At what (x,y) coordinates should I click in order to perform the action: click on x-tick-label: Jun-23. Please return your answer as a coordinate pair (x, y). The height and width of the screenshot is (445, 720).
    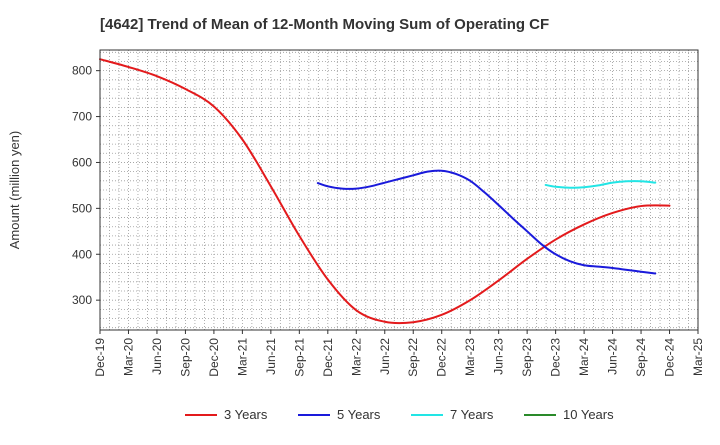
    Looking at the image, I should click on (499, 356).